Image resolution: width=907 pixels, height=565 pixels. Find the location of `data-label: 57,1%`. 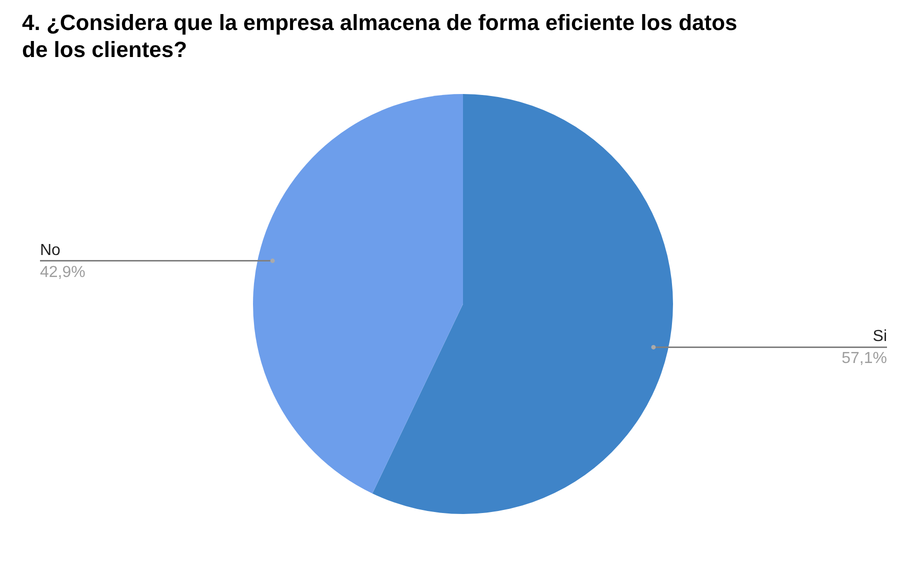

data-label: 57,1% is located at coordinates (864, 359).